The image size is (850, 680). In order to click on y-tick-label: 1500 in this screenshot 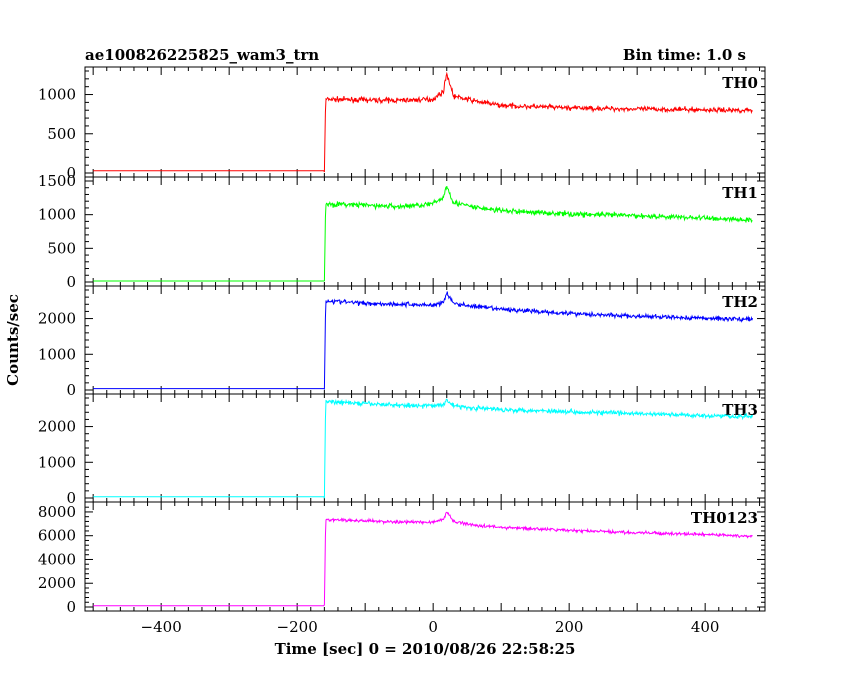, I will do `click(57, 181)`.